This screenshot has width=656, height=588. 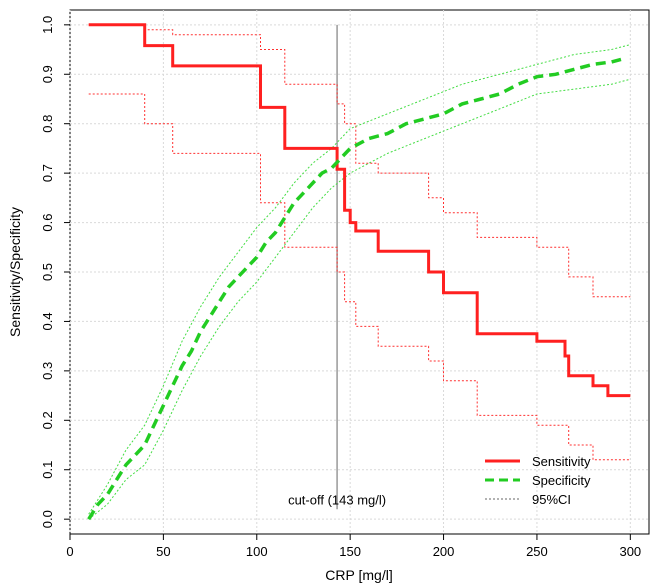 What do you see at coordinates (47, 470) in the screenshot?
I see `y-tick-label: 0.1` at bounding box center [47, 470].